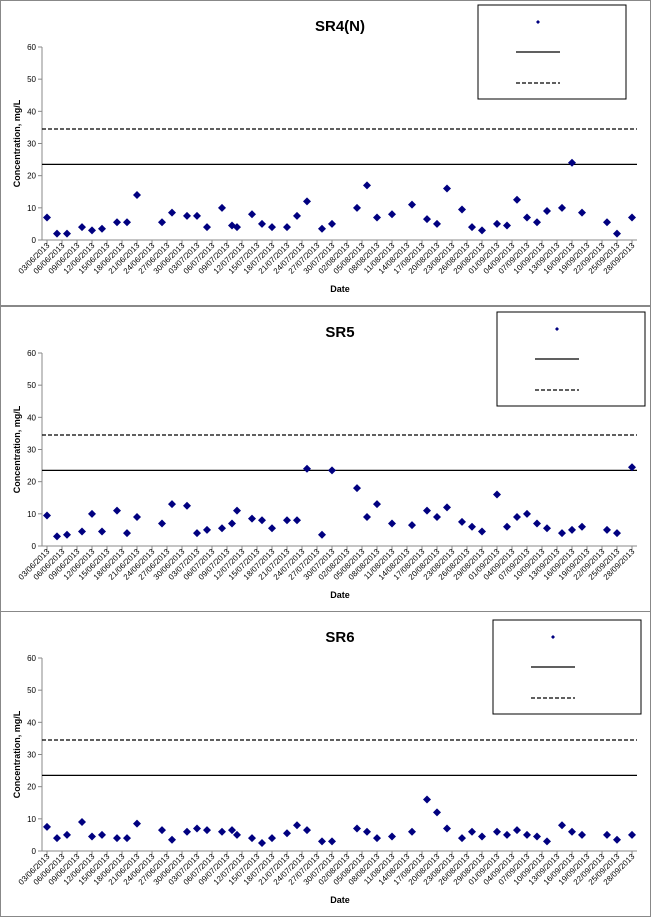  Describe the element at coordinates (340, 900) in the screenshot. I see `x-axis-label: Date` at that location.